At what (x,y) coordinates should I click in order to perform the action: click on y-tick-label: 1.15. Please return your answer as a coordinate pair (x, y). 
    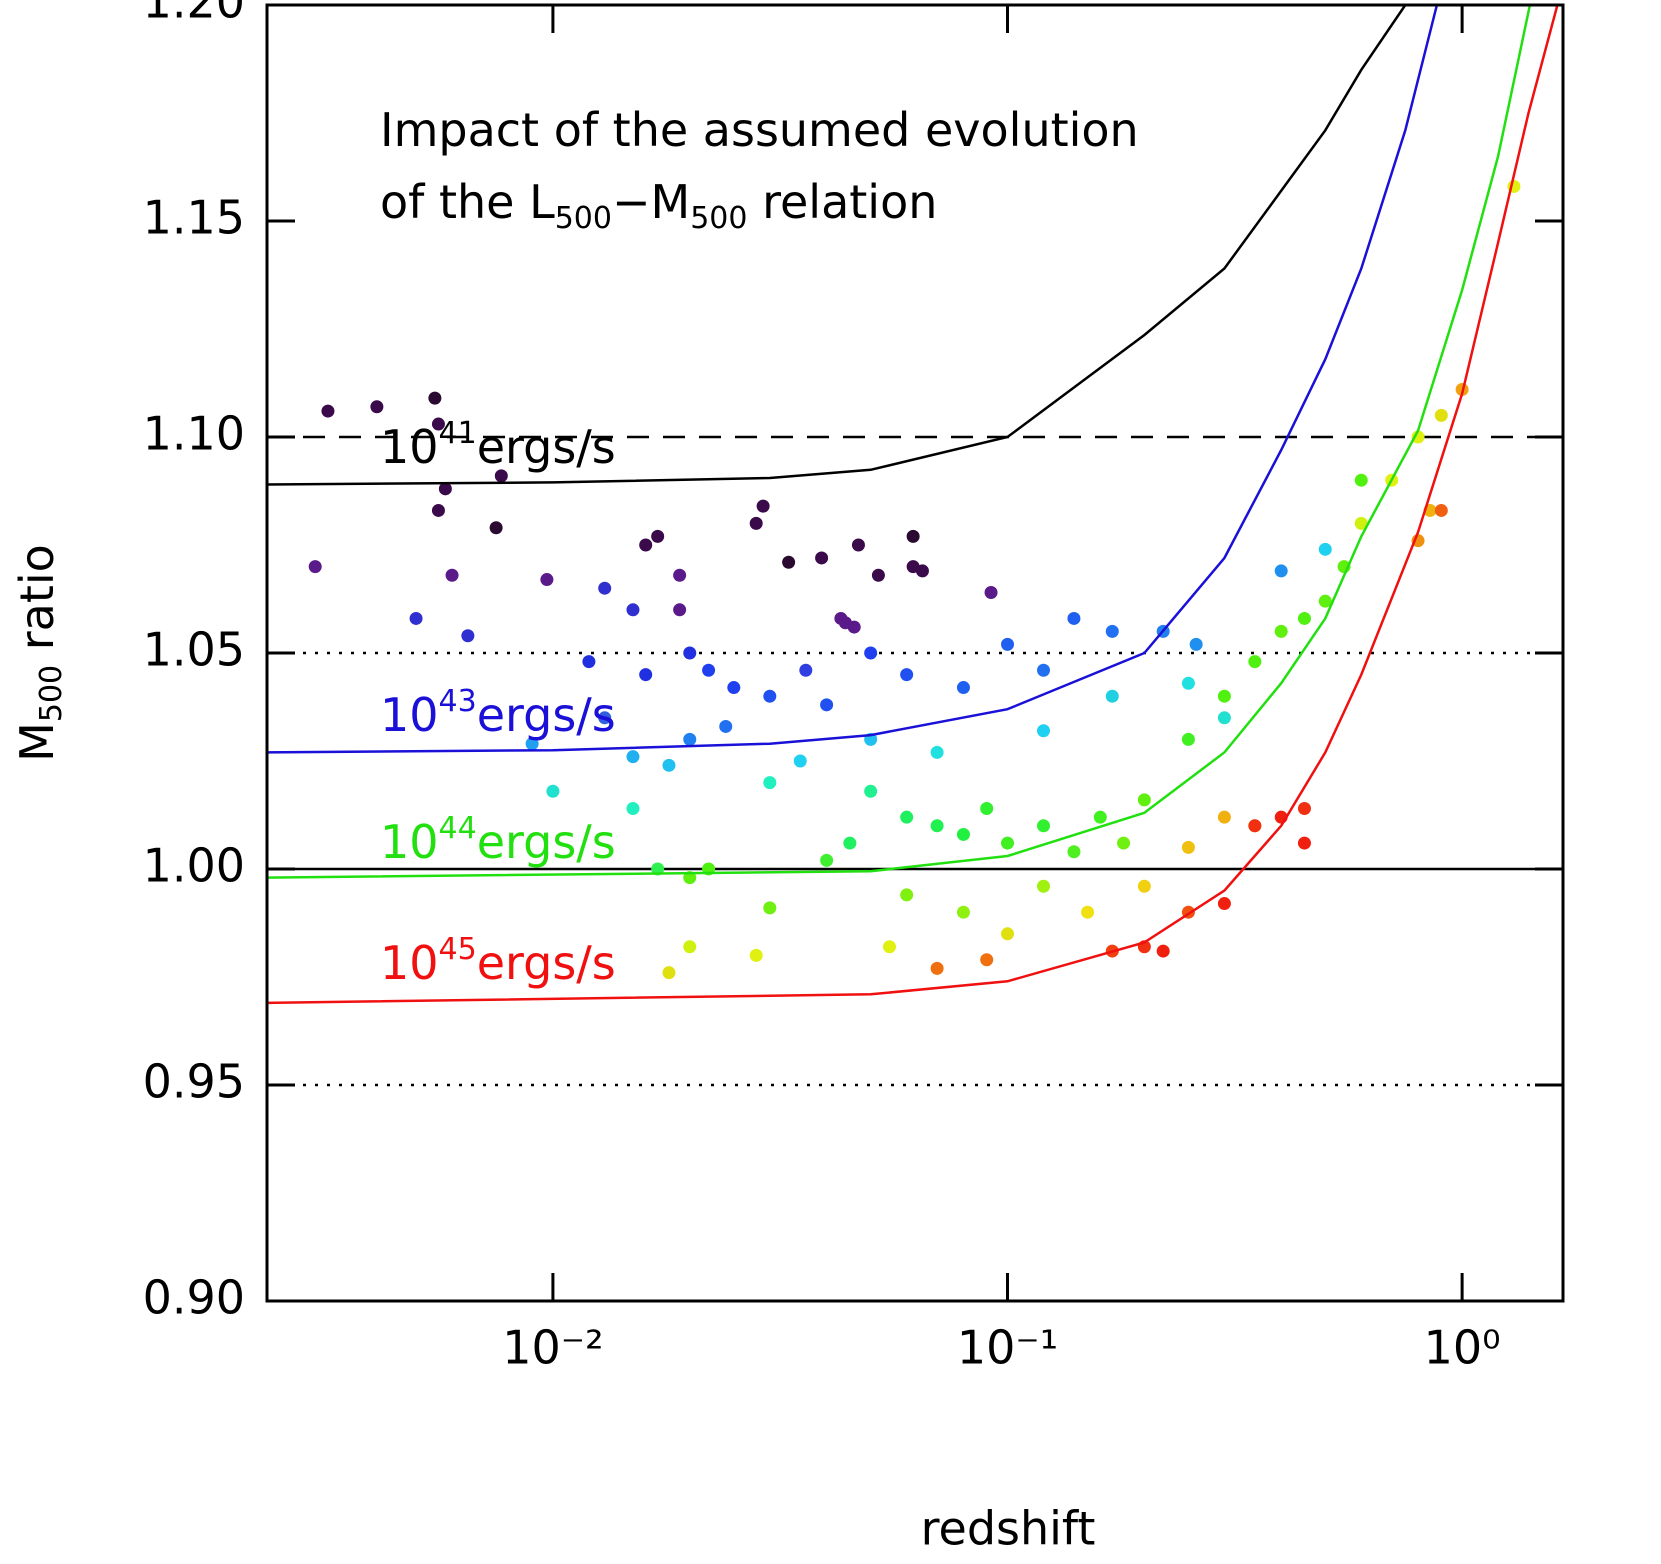
    Looking at the image, I should click on (194, 218).